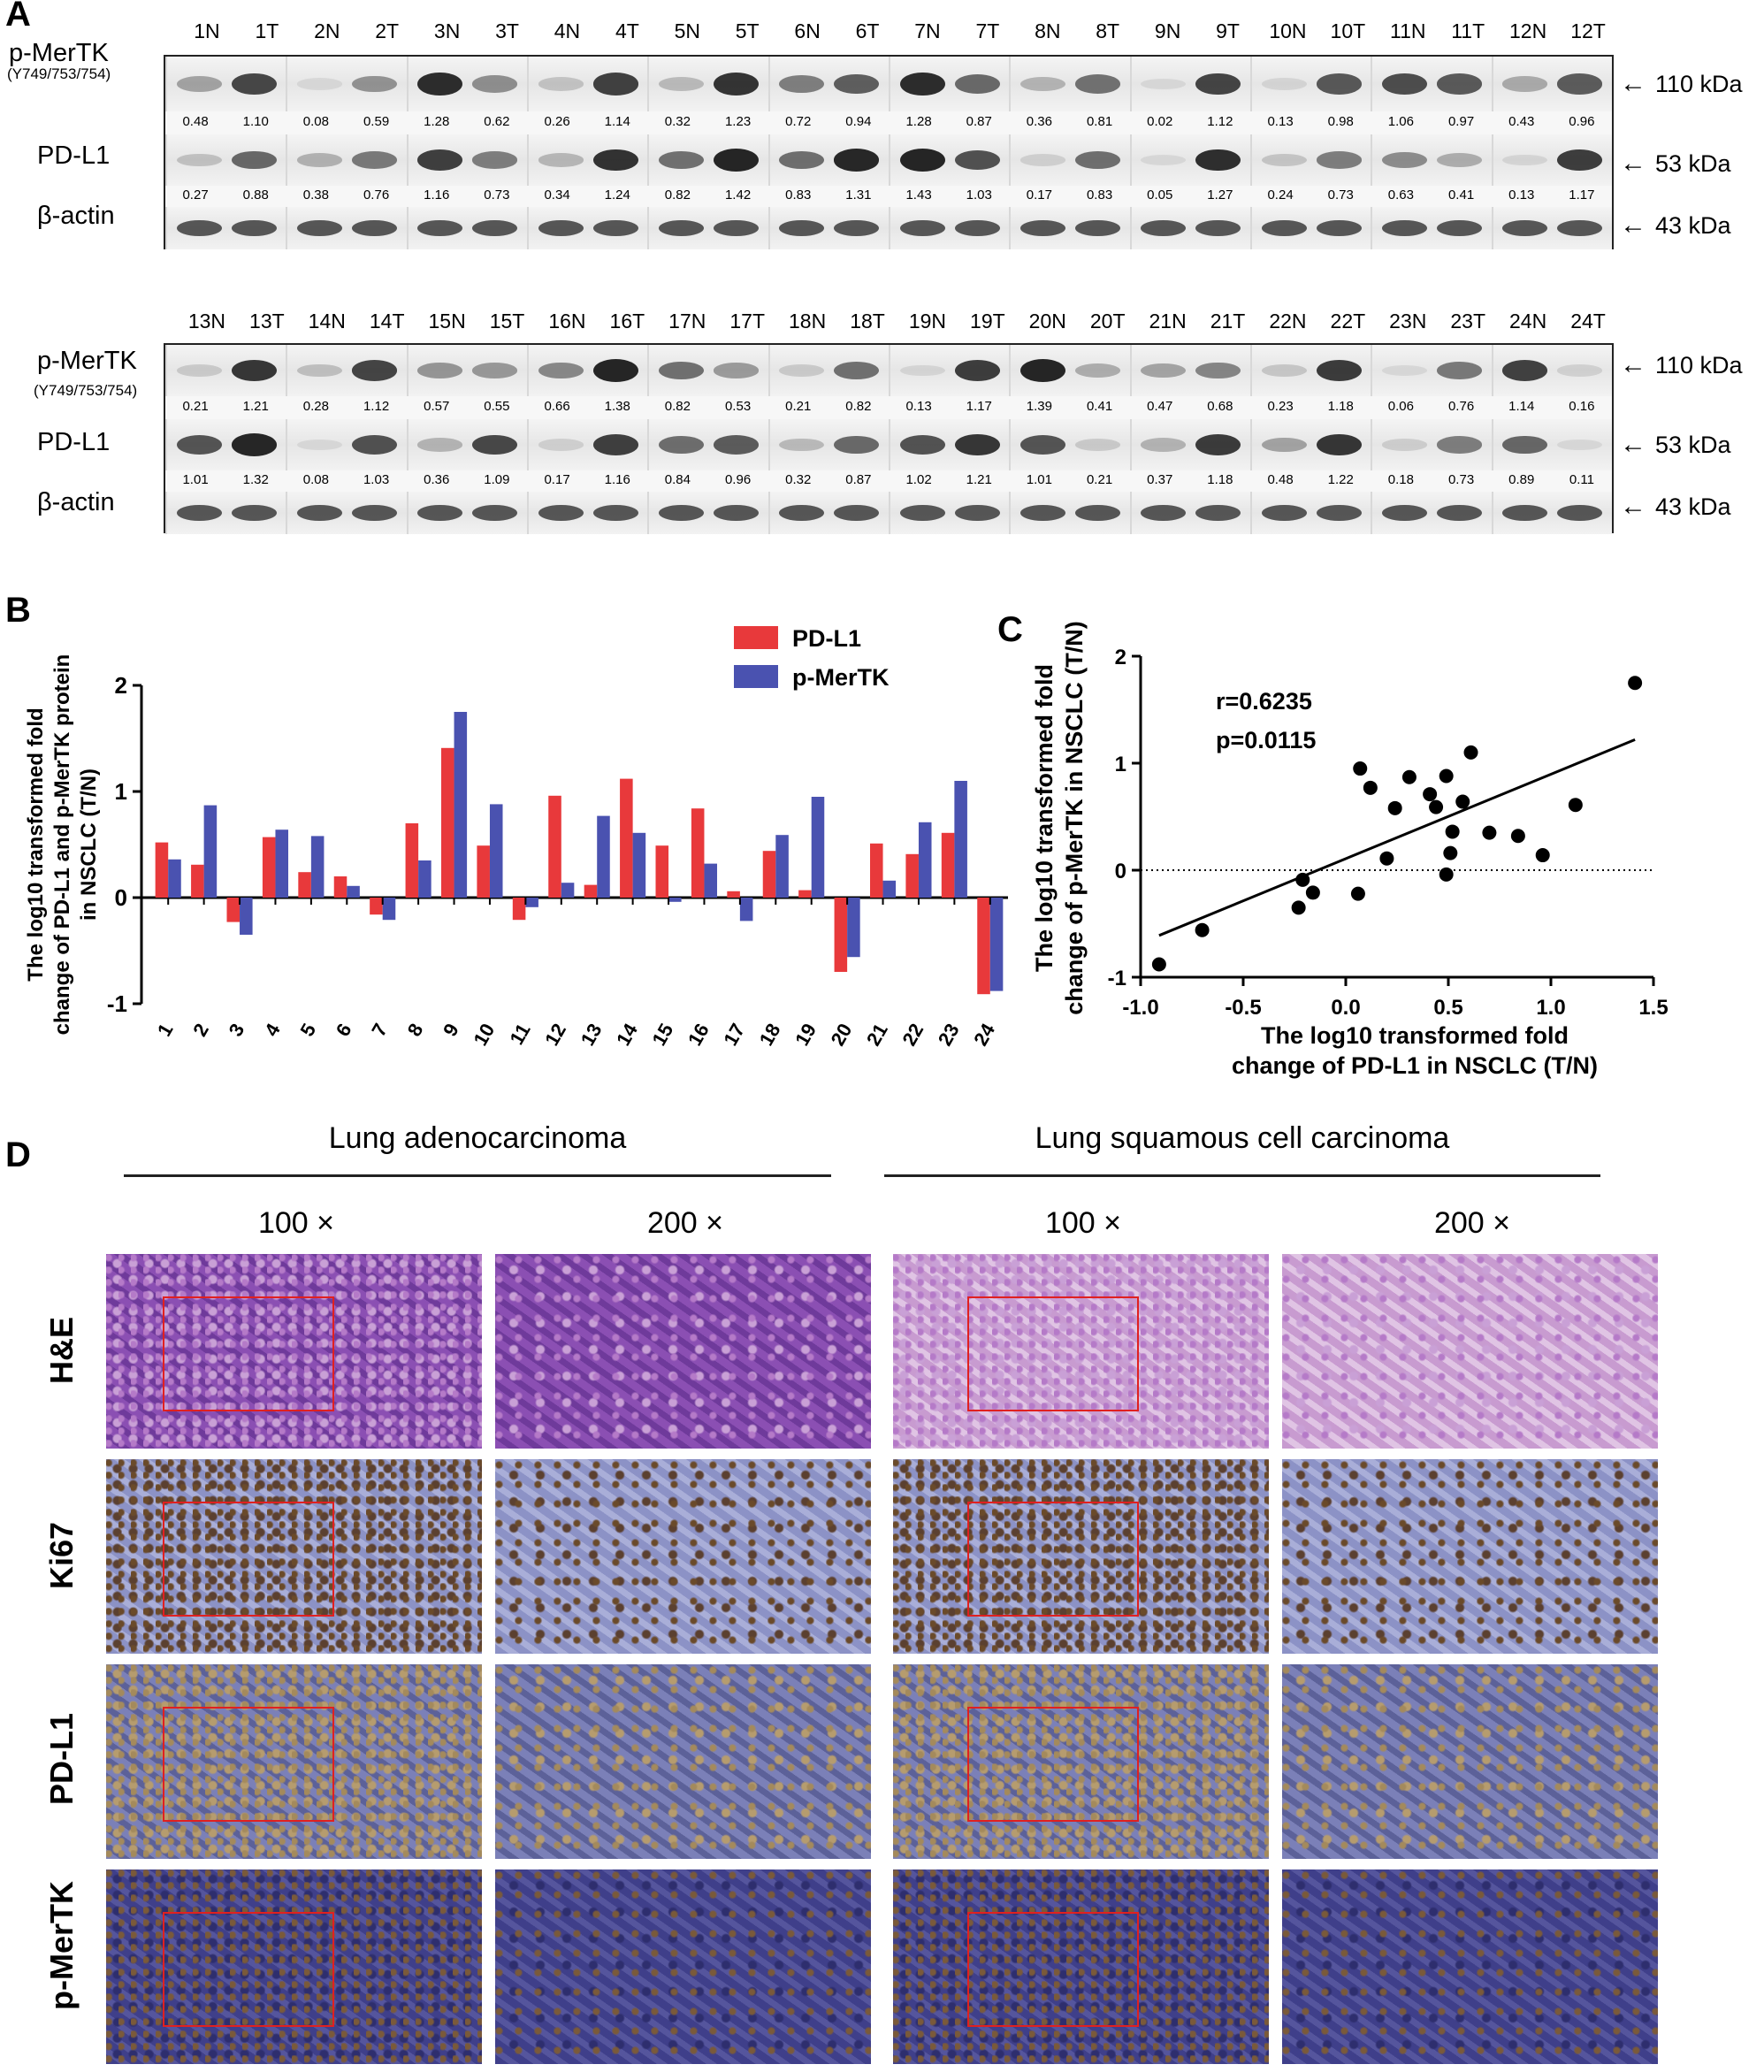  Describe the element at coordinates (315, 122) in the screenshot. I see `densitometry-value: 0.08` at that location.